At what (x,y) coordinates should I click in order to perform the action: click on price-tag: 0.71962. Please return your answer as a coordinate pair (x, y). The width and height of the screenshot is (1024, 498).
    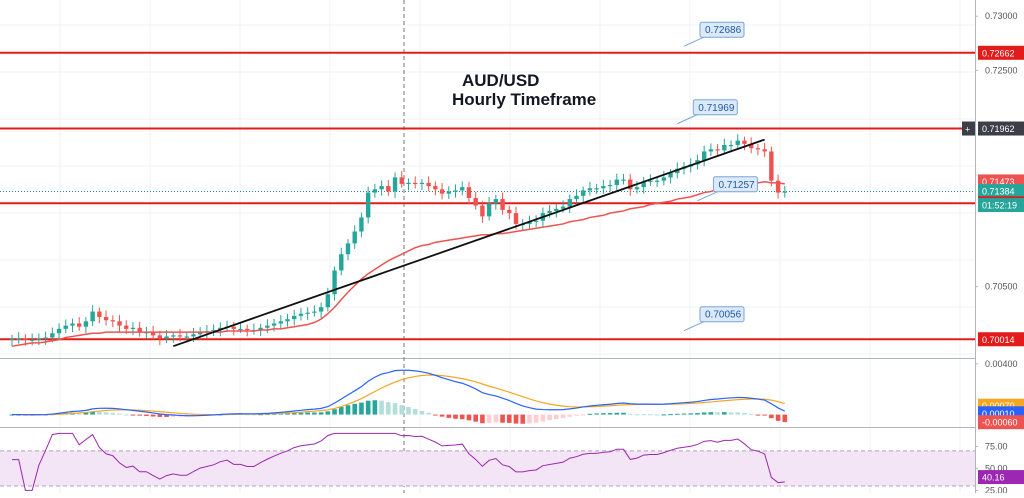
    Looking at the image, I should click on (998, 129).